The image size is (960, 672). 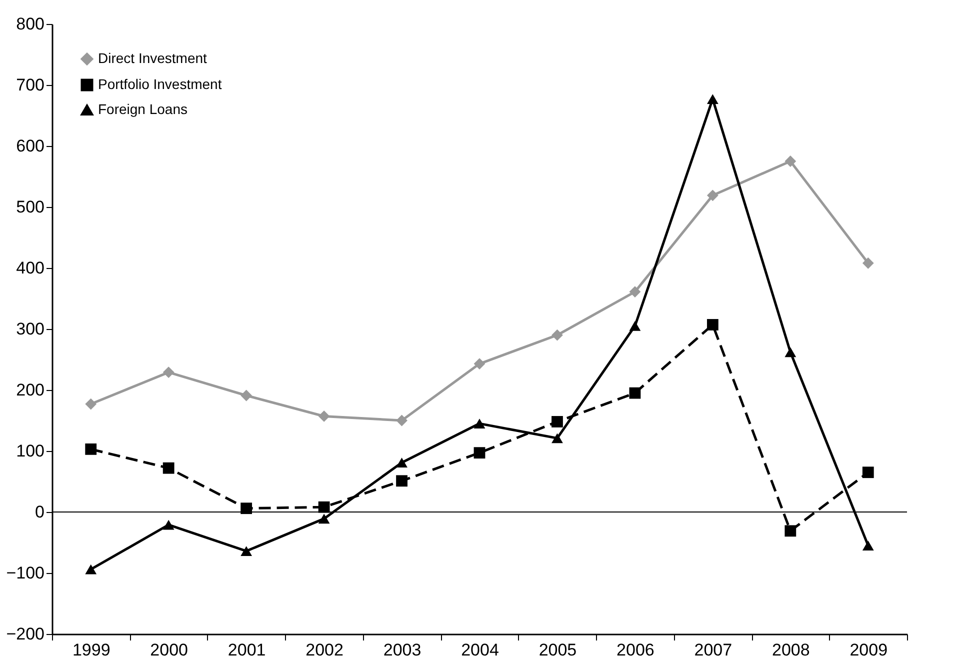 What do you see at coordinates (30, 85) in the screenshot?
I see `y-tick-label: 700` at bounding box center [30, 85].